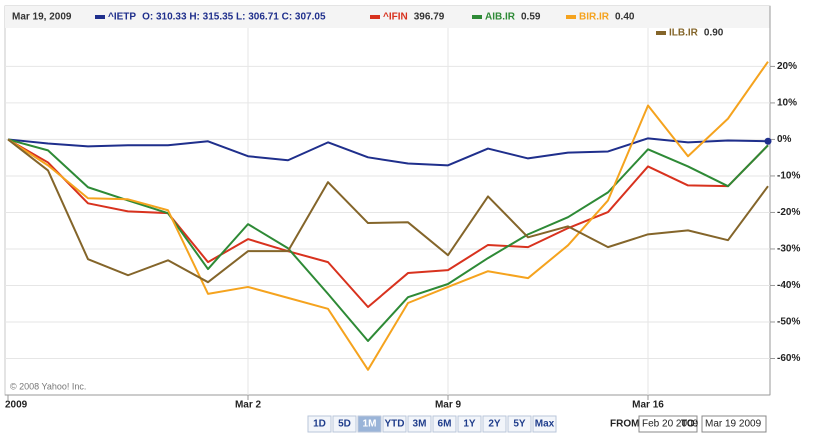 The height and width of the screenshot is (439, 818). What do you see at coordinates (784, 139) in the screenshot?
I see `y-tick-label: 0%` at bounding box center [784, 139].